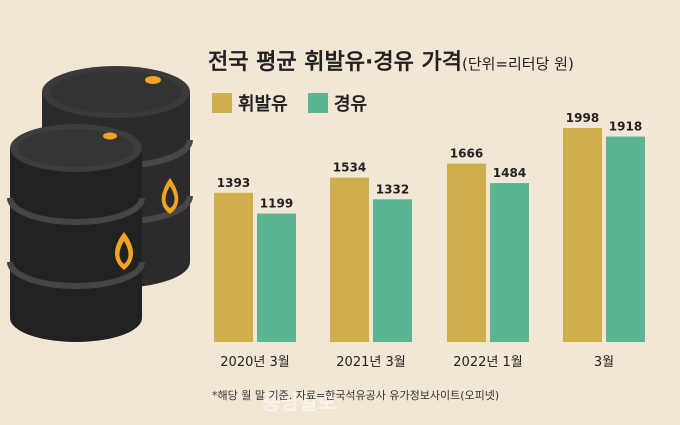  Describe the element at coordinates (625, 127) in the screenshot. I see `value-label-diesel-3: 1918` at that location.